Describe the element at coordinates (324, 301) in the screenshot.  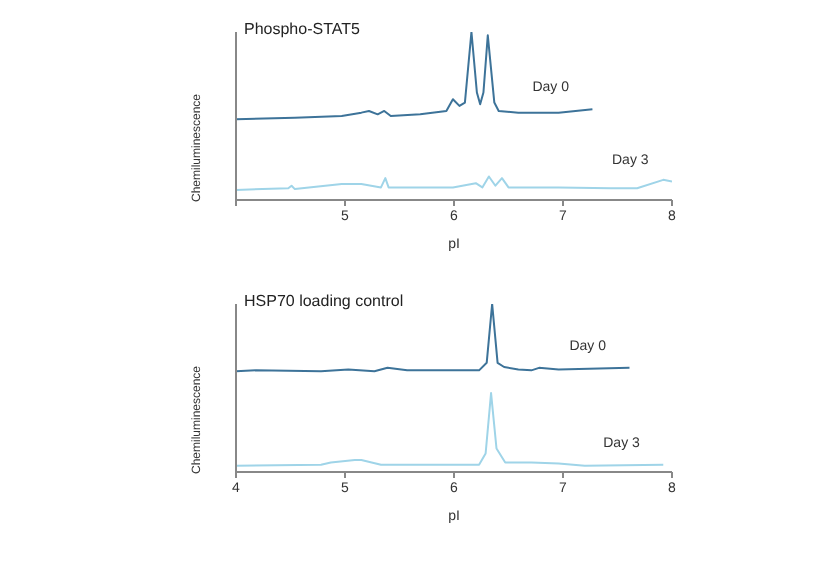
I see `chart-title: HSP70 loading control` at that location.